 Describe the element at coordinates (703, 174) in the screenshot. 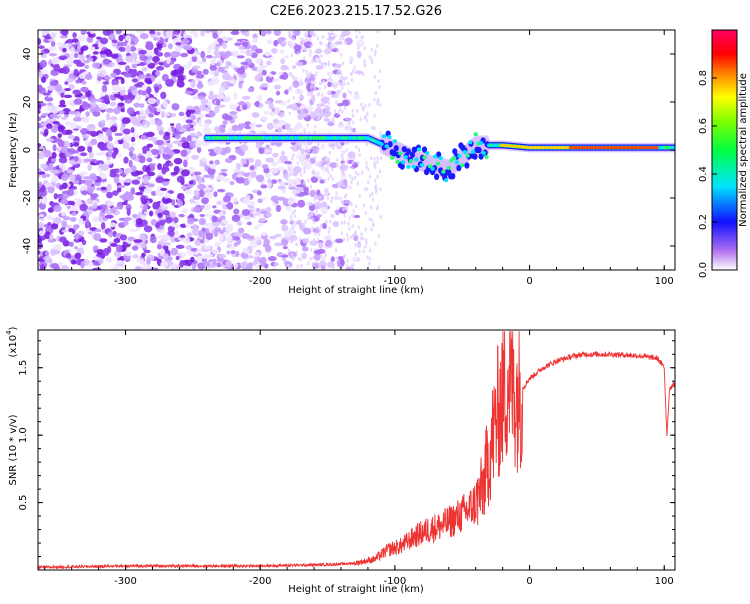

I see `colorbar-tick-label: 0.4` at that location.